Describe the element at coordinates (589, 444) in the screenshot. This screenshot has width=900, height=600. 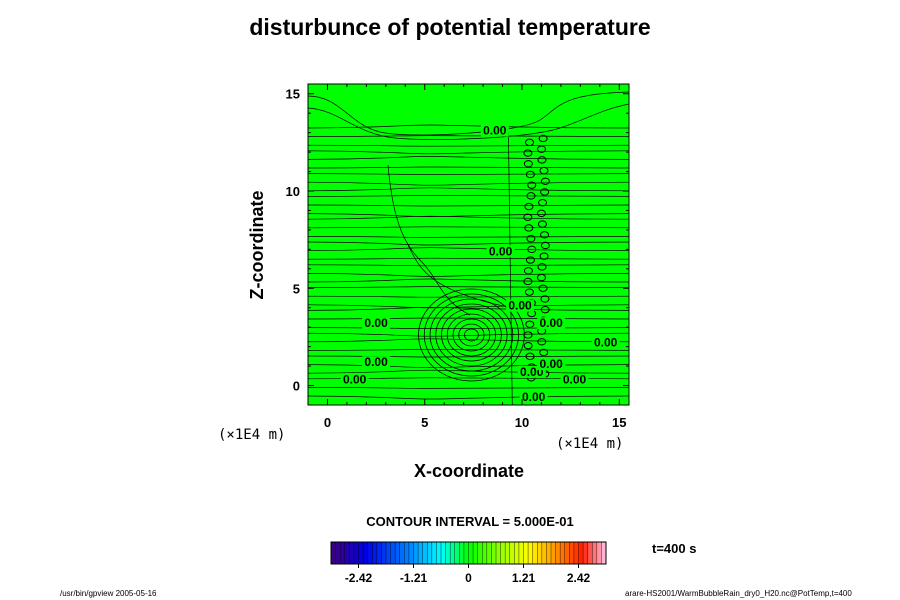
I see `x-axis-unit: (×1E4 m)` at that location.